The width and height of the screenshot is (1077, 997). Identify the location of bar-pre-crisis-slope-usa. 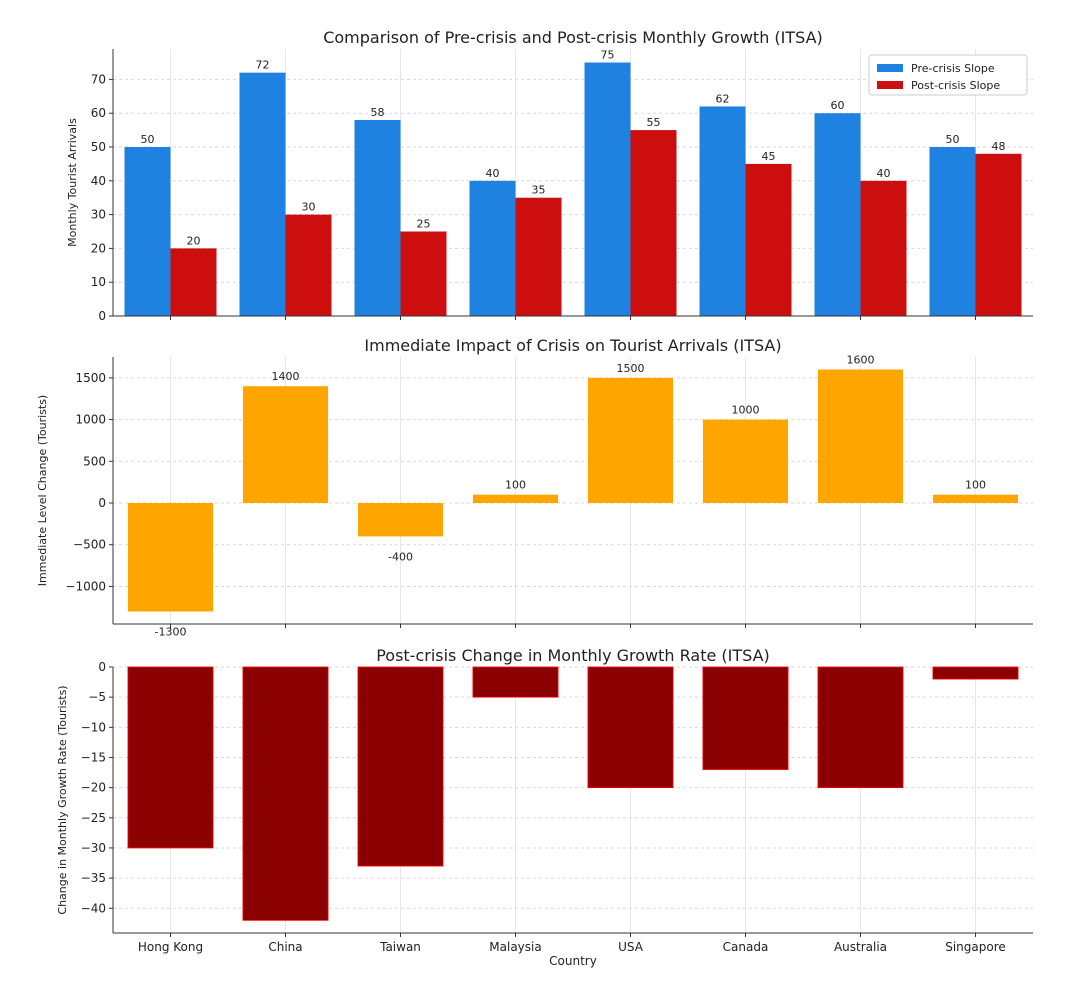
(607, 189).